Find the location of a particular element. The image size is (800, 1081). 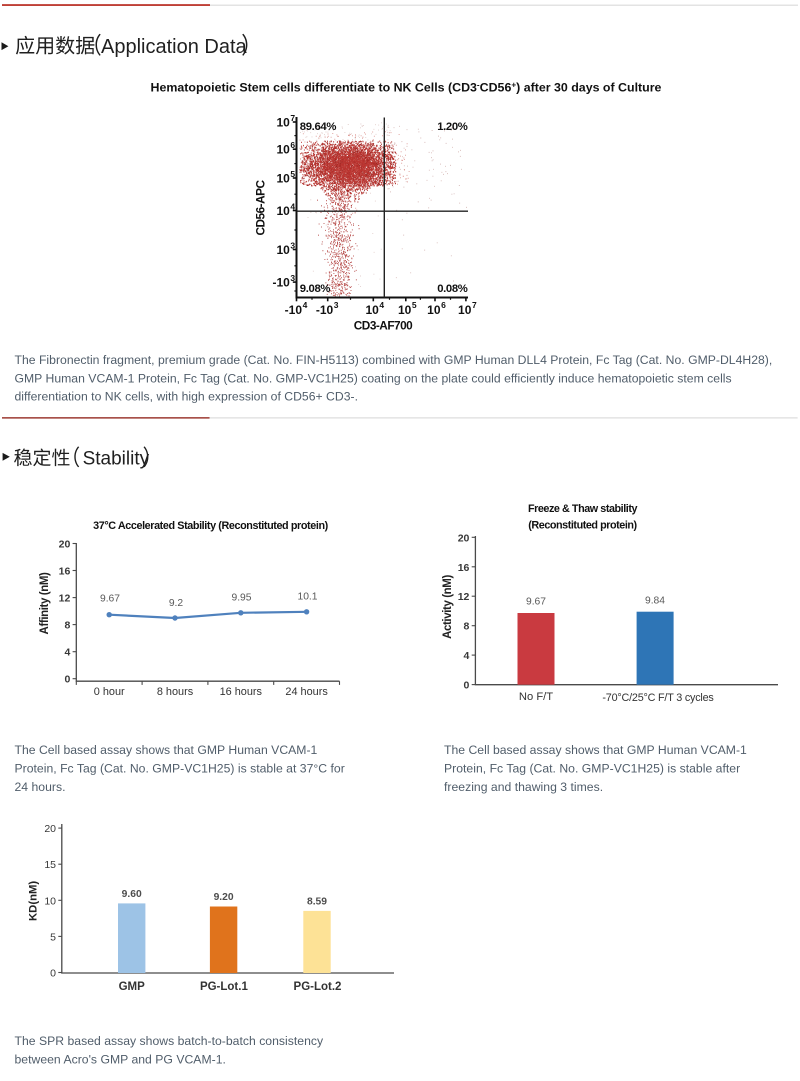

svg-text: freezing and thawing 3 times. is located at coordinates (523, 787).